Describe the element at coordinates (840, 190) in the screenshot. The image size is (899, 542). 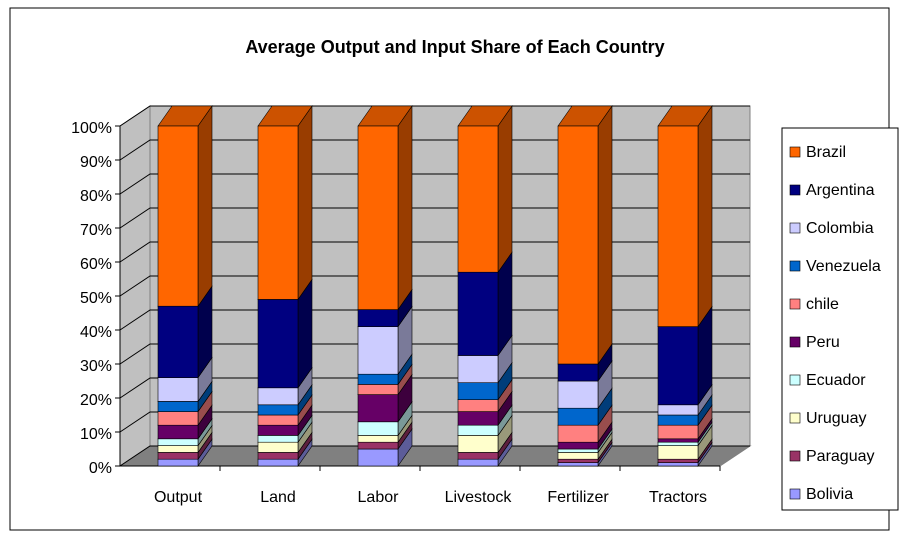
I see `legend-label: Argentina` at that location.